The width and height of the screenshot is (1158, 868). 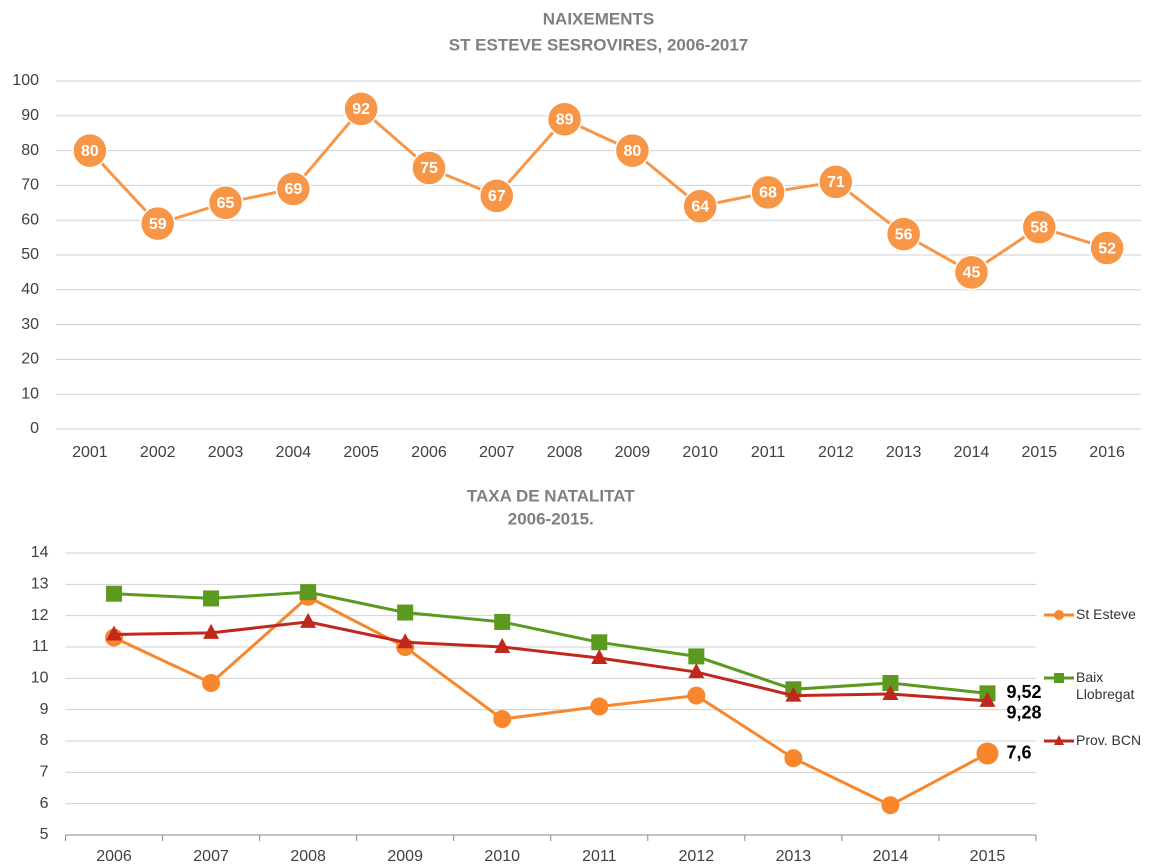 I want to click on x-tick-label: 2004, so click(x=294, y=452).